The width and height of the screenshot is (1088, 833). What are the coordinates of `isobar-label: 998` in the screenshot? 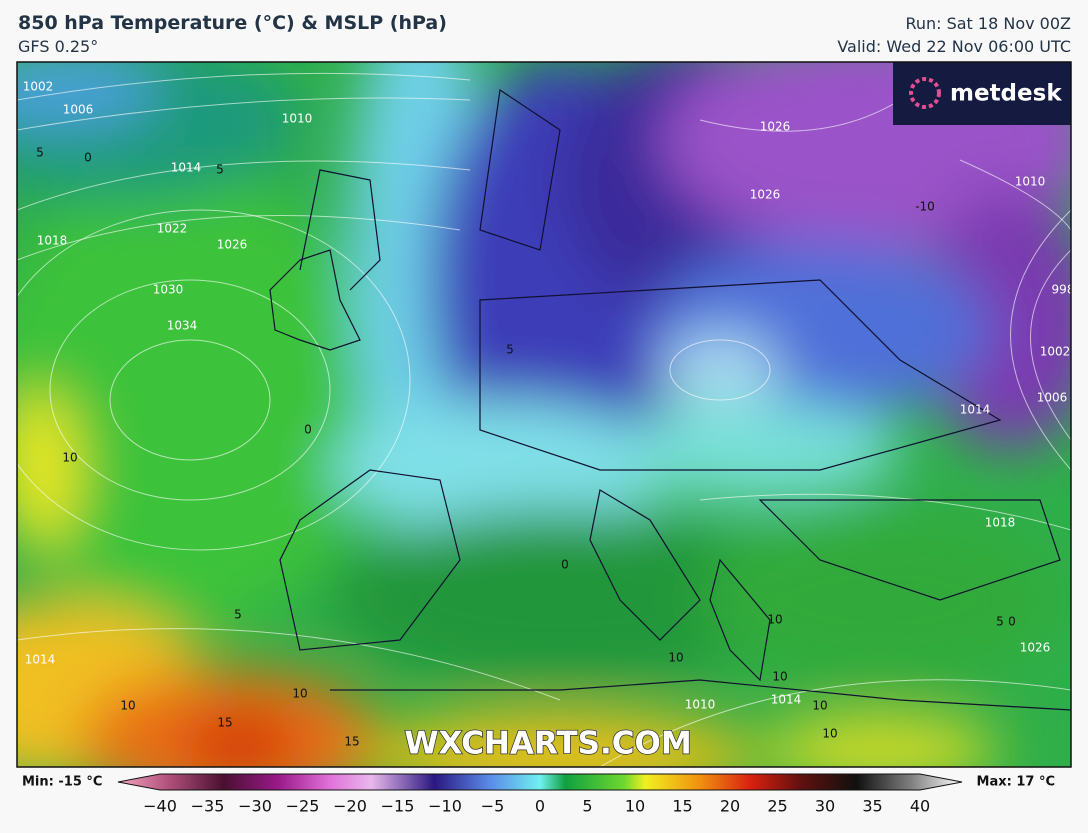 It's located at (1063, 290).